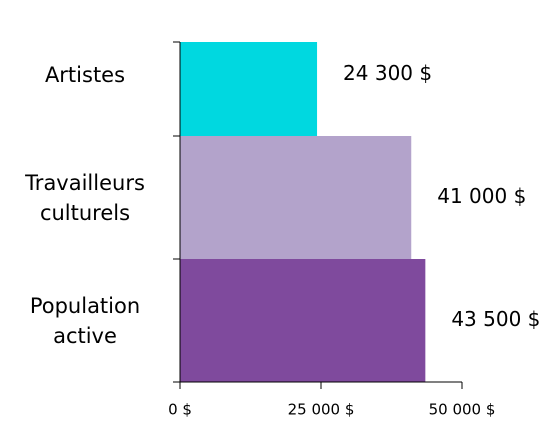  What do you see at coordinates (387, 73) in the screenshot?
I see `value-label: 24 300 $` at bounding box center [387, 73].